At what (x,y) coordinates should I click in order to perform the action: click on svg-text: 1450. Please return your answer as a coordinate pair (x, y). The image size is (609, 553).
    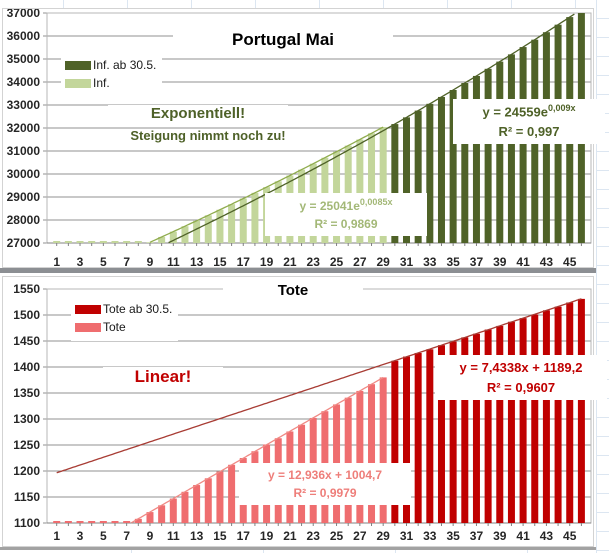
    Looking at the image, I should click on (26, 341).